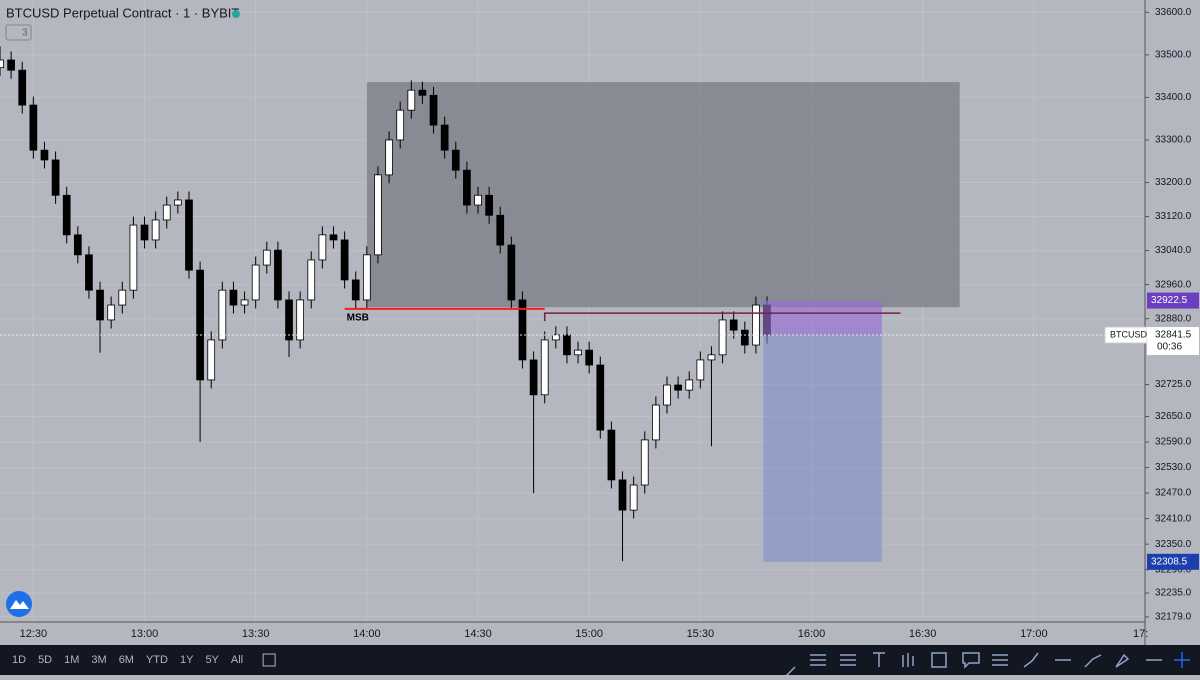  What do you see at coordinates (1173, 569) in the screenshot?
I see `y-tick-label: 32290.0` at bounding box center [1173, 569].